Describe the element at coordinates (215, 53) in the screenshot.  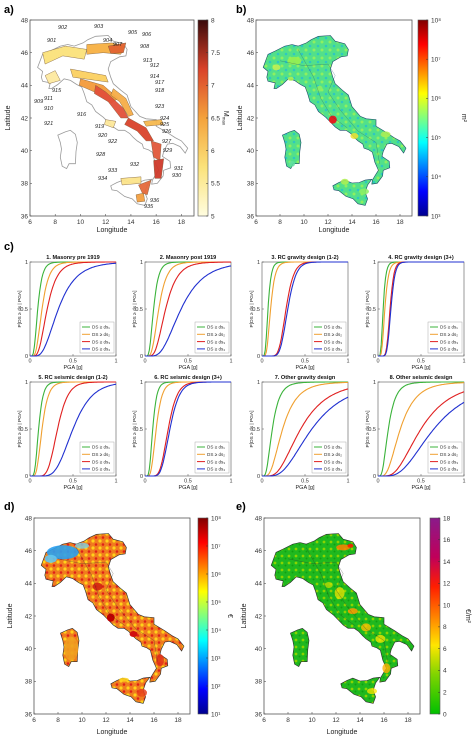
I see `cbar-tick-label: 7.5` at that location.